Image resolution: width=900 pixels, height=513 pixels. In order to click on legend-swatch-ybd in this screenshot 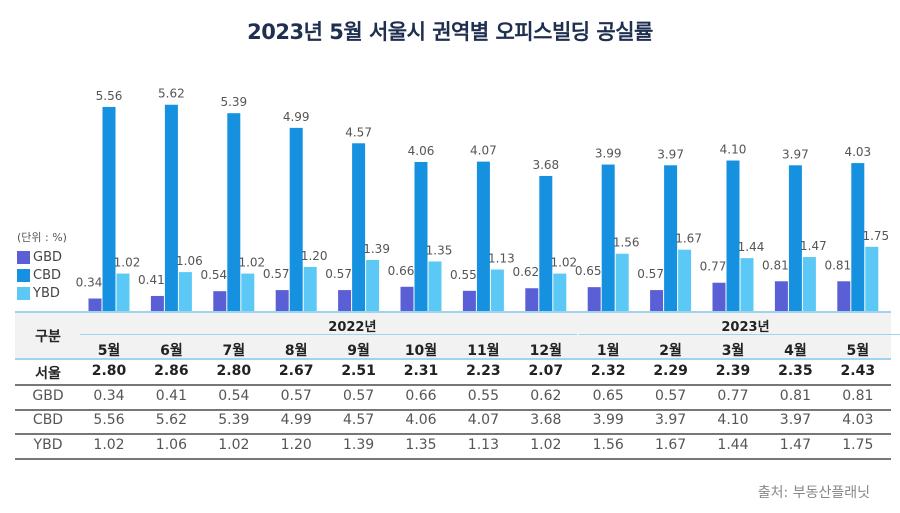, I will do `click(23, 293)`.